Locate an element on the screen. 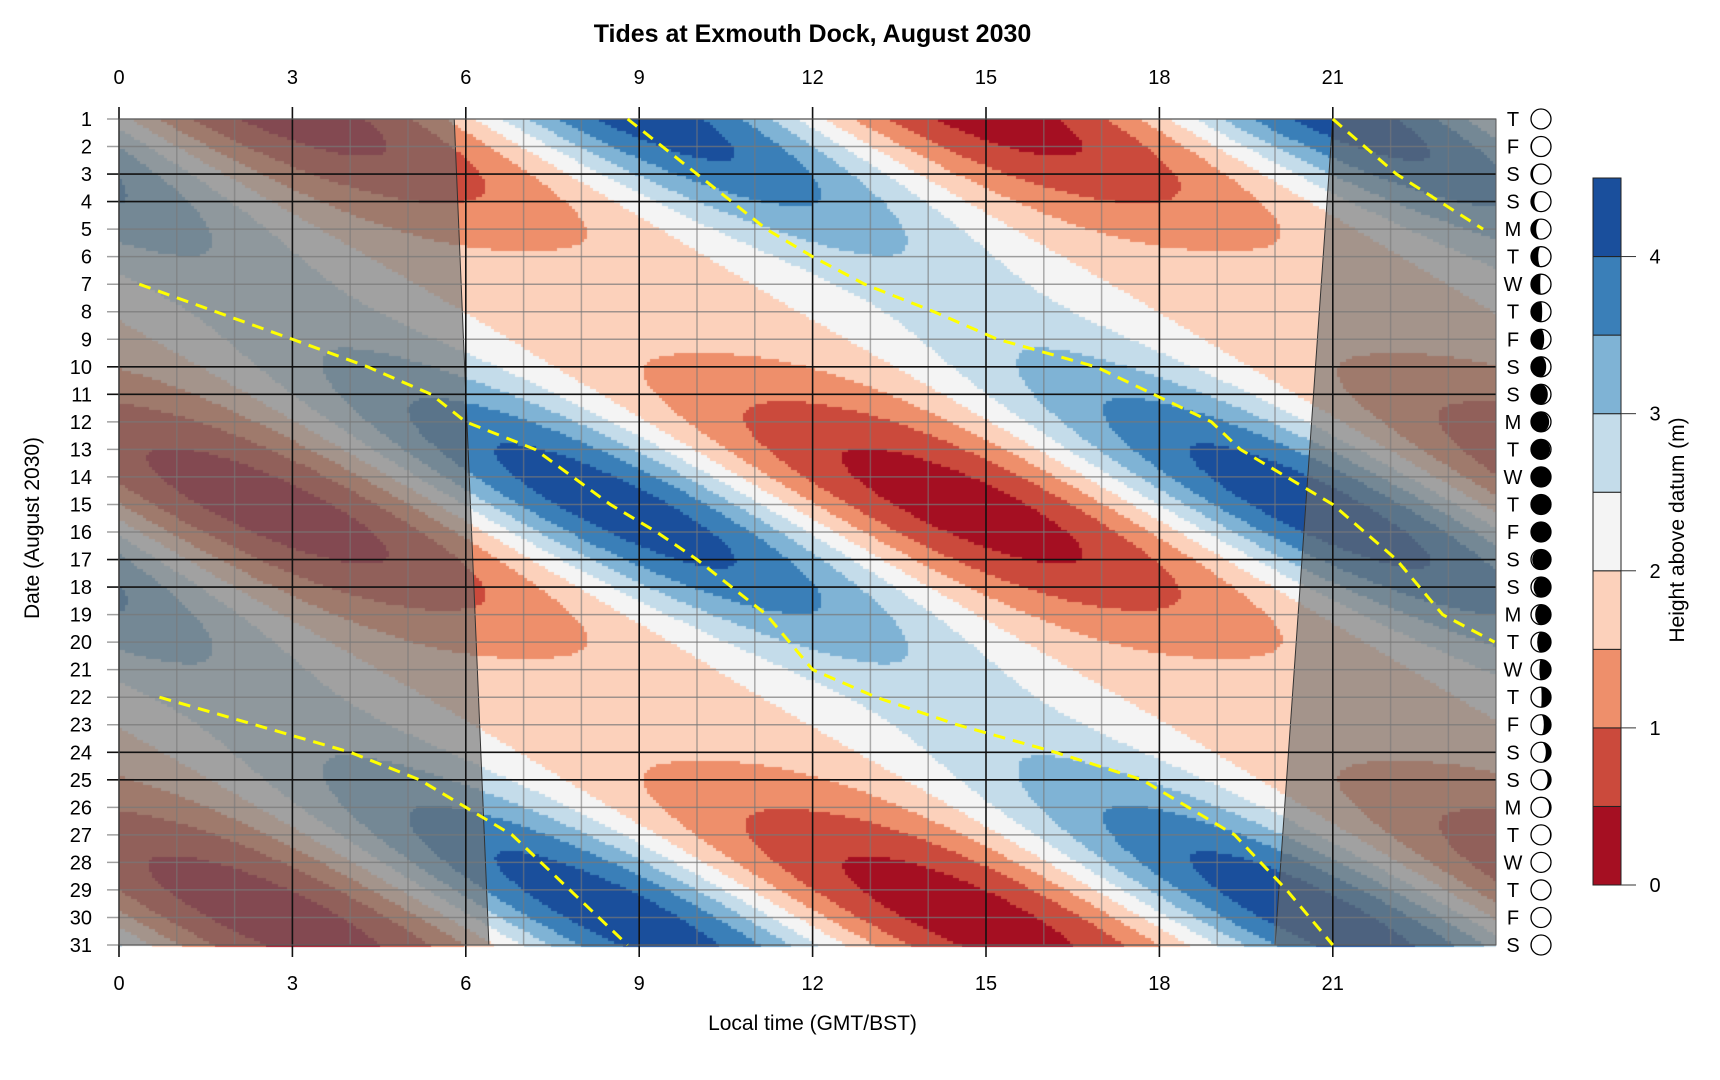 Image resolution: width=1720 pixels, height=1080 pixels. bottom-x-tick-label: 12 is located at coordinates (812, 984).